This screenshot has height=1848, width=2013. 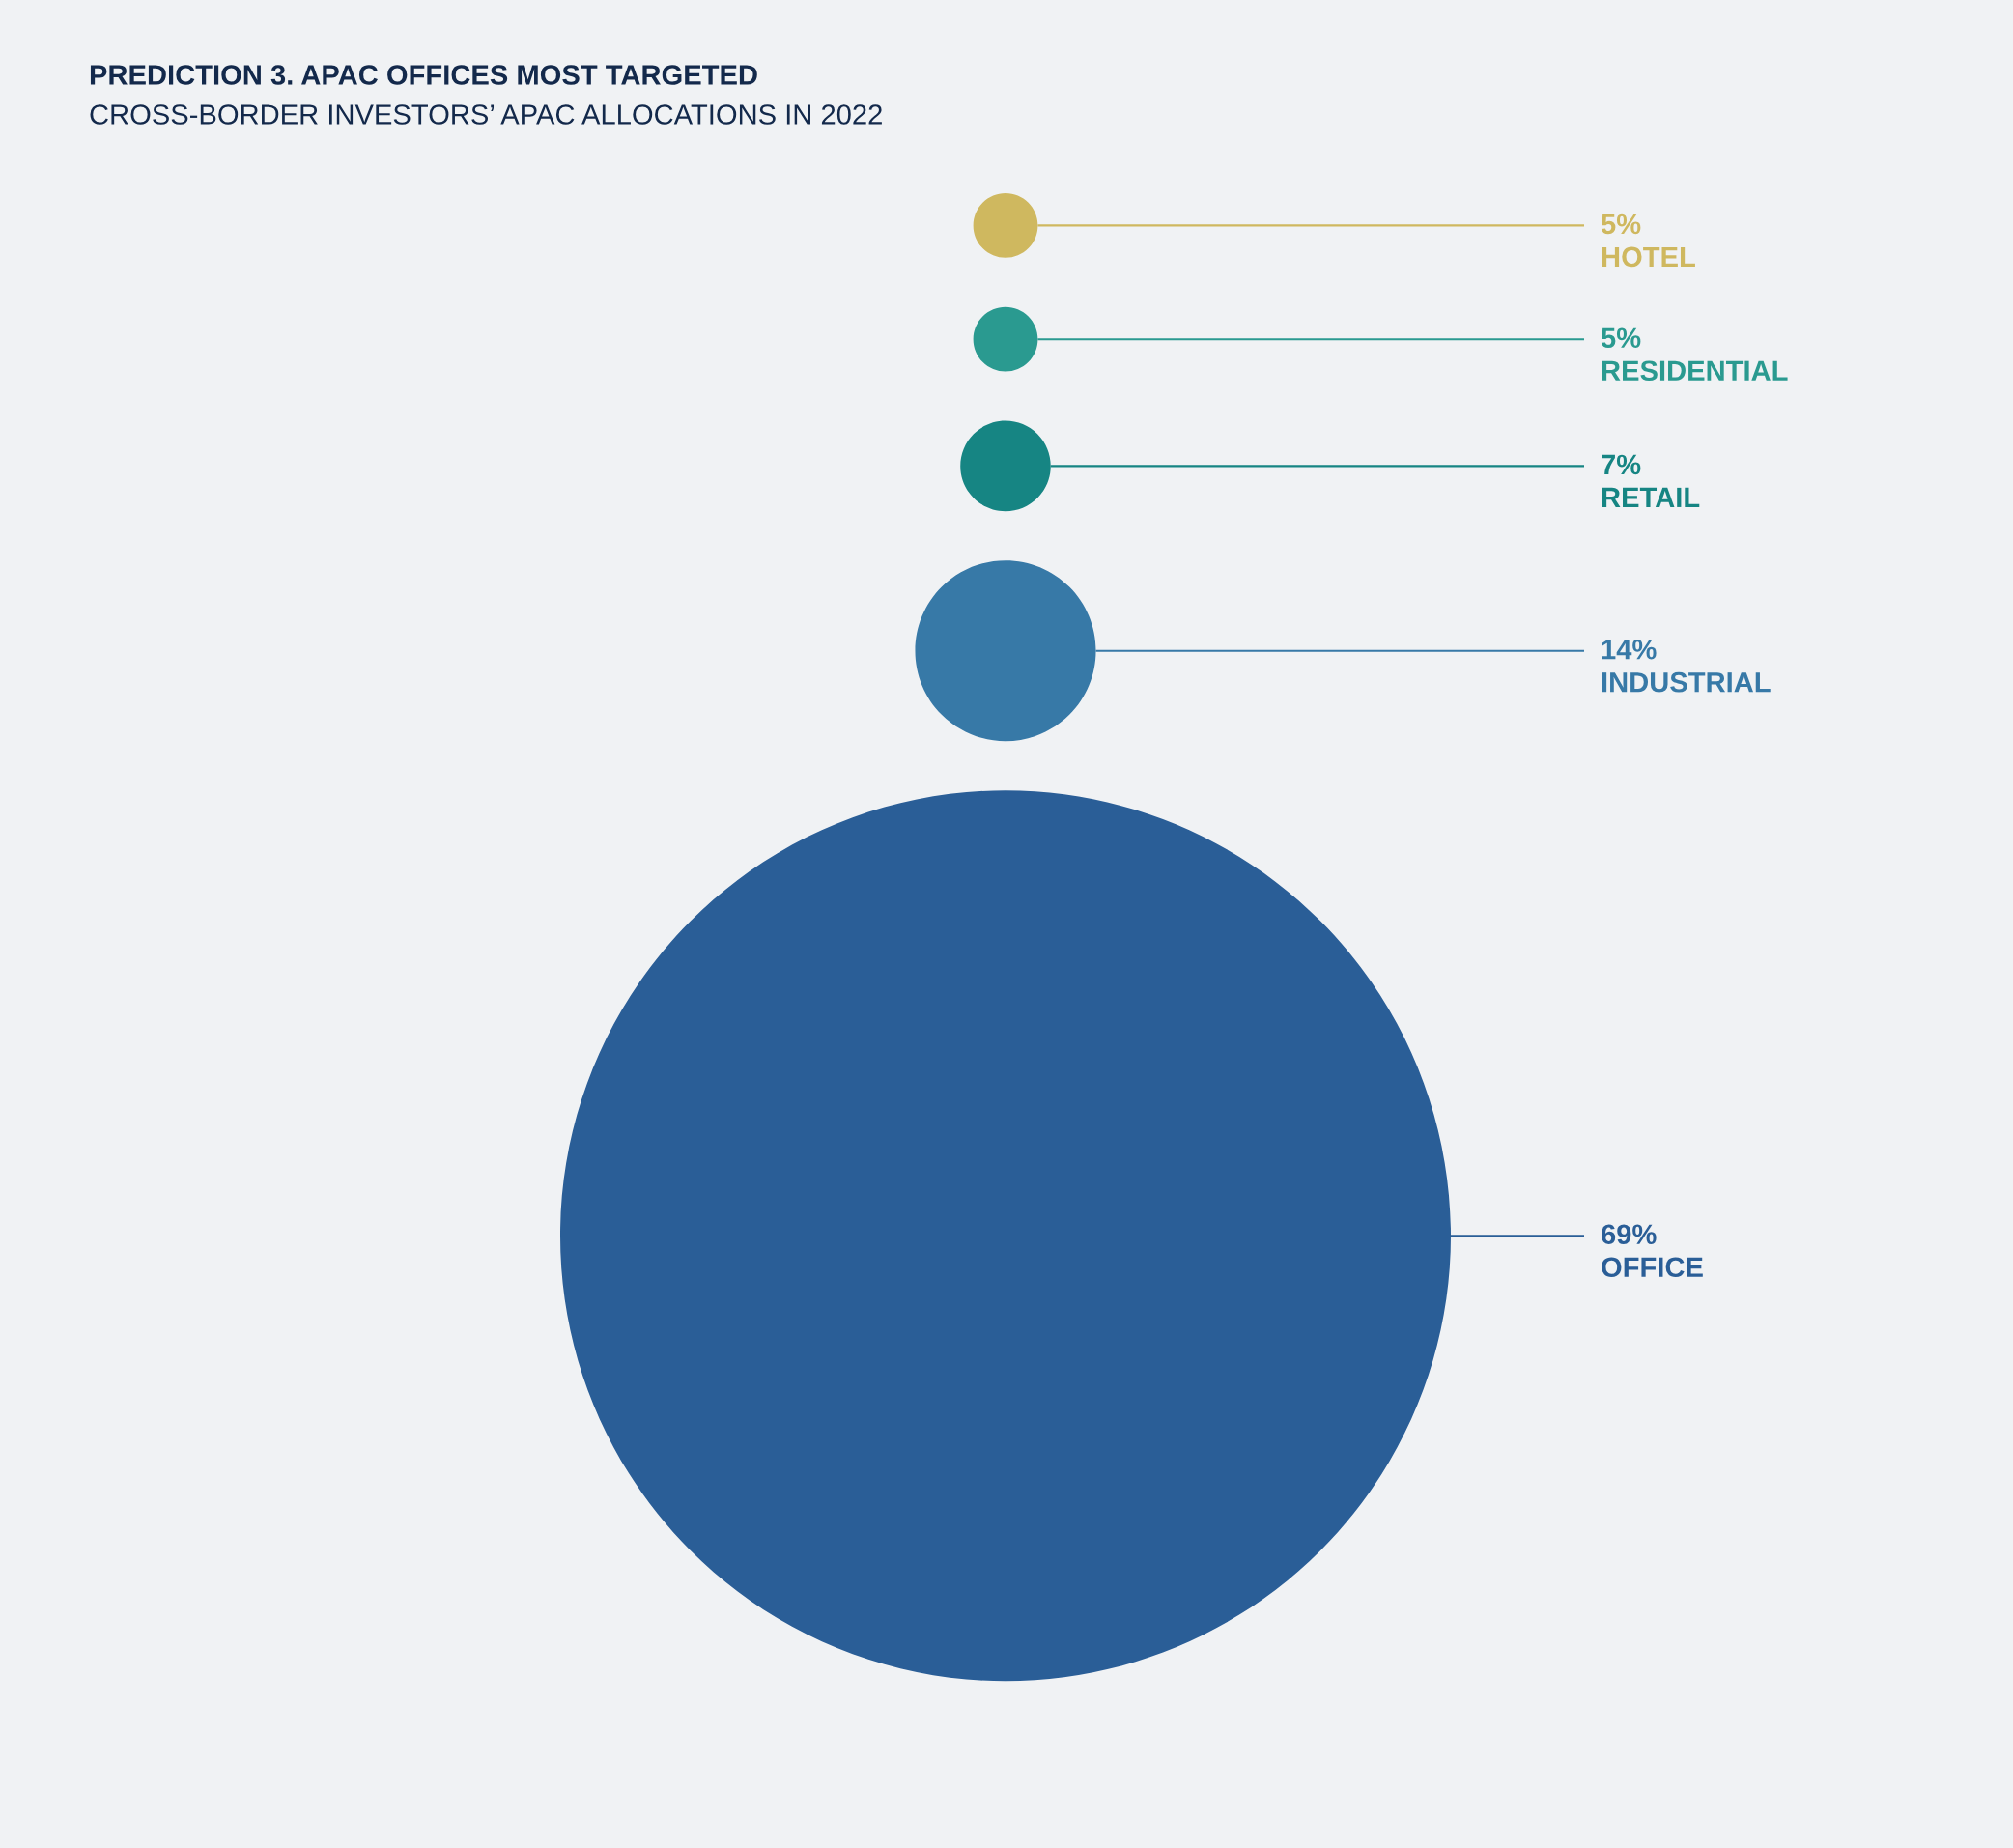 I want to click on category-label: RETAIL, so click(x=1651, y=497).